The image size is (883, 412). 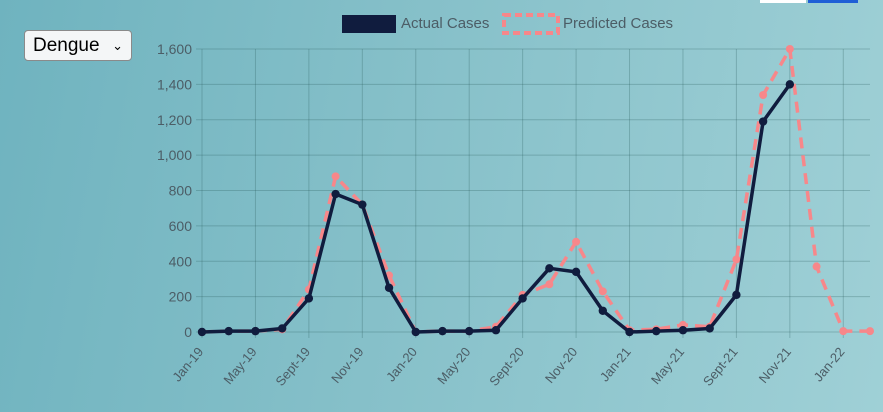 I want to click on disease-select-value: Dengue, so click(x=66, y=45).